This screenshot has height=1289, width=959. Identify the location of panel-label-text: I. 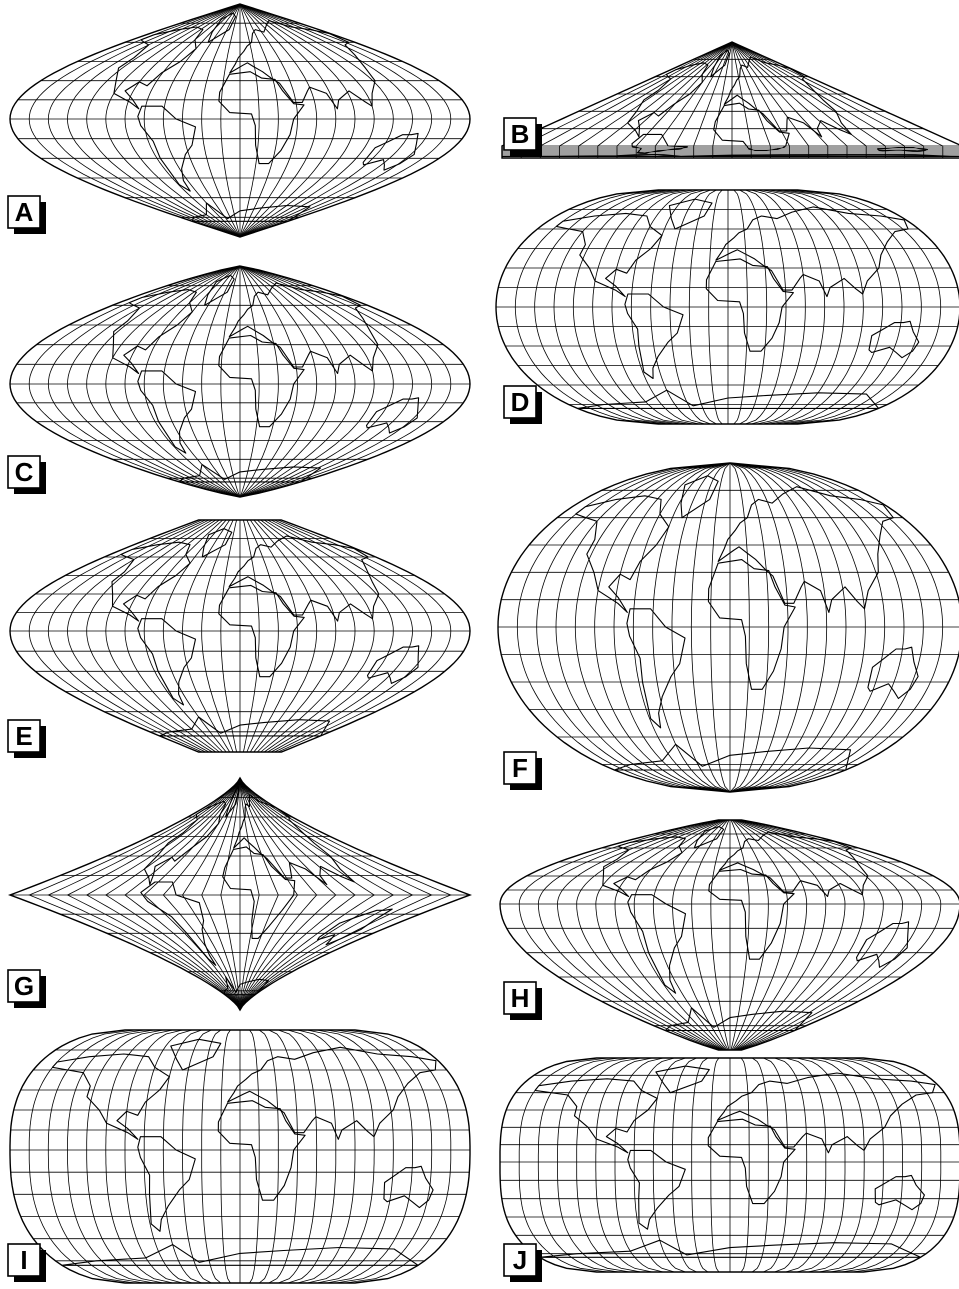
(23, 1260).